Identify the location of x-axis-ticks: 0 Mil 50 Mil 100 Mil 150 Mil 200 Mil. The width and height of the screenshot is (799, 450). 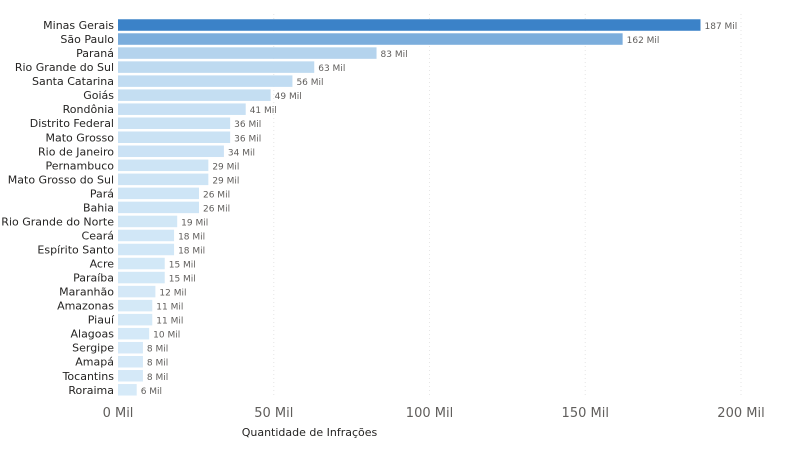
(434, 413).